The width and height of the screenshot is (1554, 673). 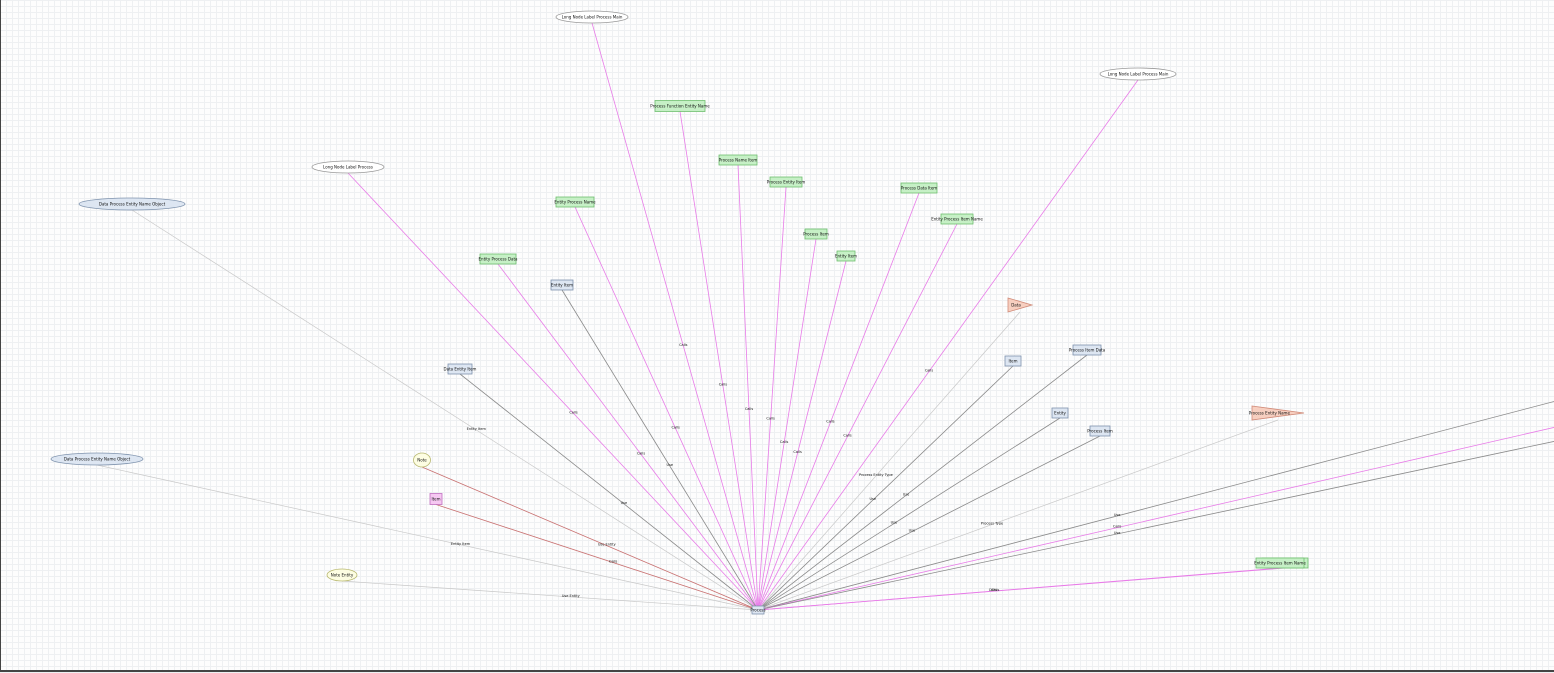 What do you see at coordinates (772, 398) in the screenshot?
I see `edge-n9-to-n0` at bounding box center [772, 398].